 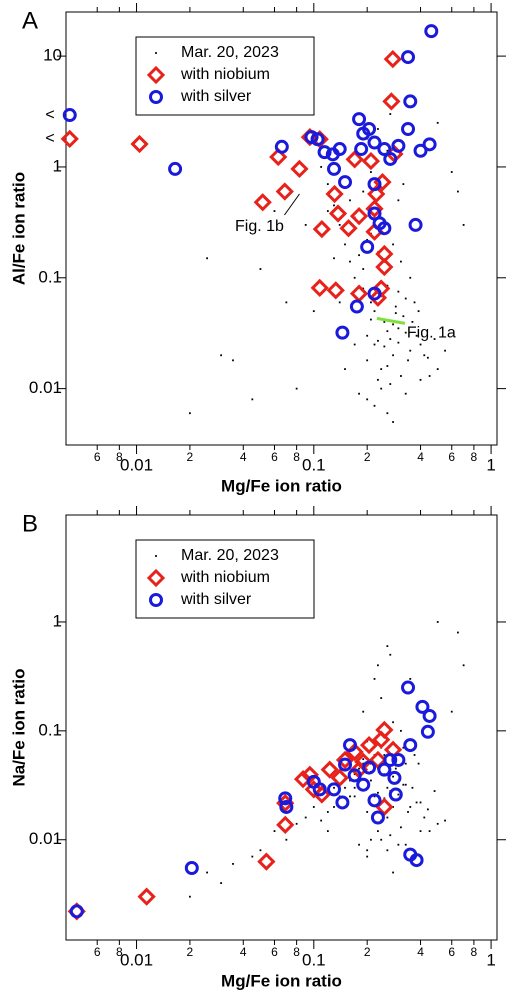 What do you see at coordinates (52, 55) in the screenshot?
I see `y-tick-label: 10` at bounding box center [52, 55].